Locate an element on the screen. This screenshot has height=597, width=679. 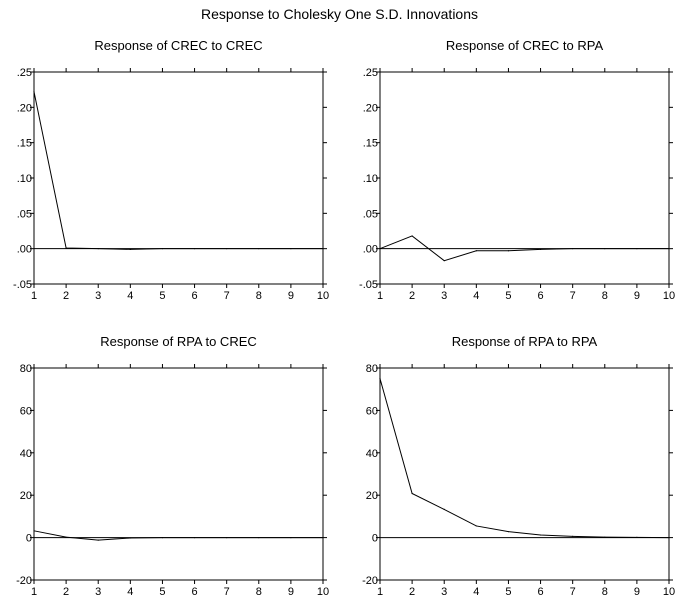
panel-title: Response of CREC to RPA is located at coordinates (525, 45).